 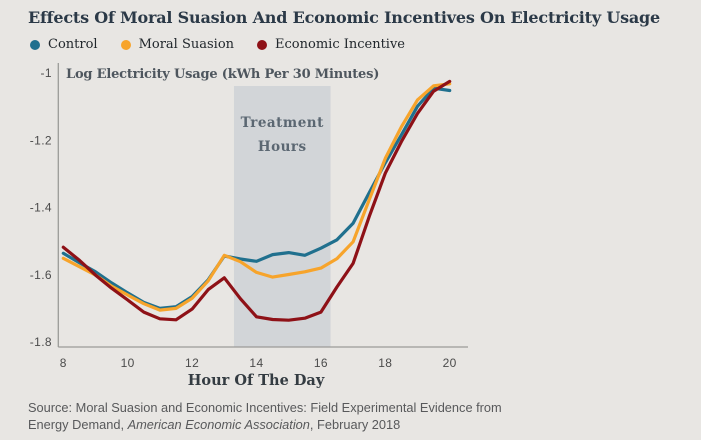 What do you see at coordinates (128, 363) in the screenshot?
I see `x-tick-label: 10` at bounding box center [128, 363].